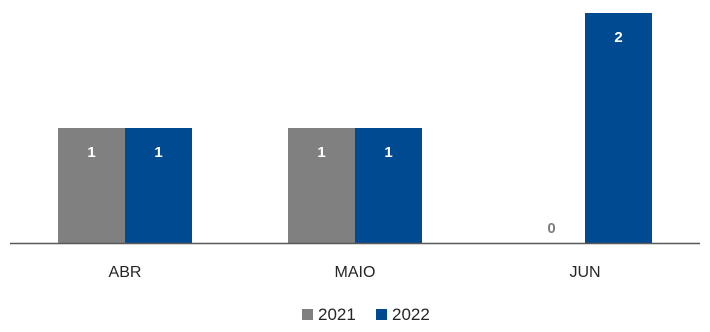 Image resolution: width=710 pixels, height=332 pixels. Describe the element at coordinates (584, 272) in the screenshot. I see `category-label-jun: JUN` at that location.